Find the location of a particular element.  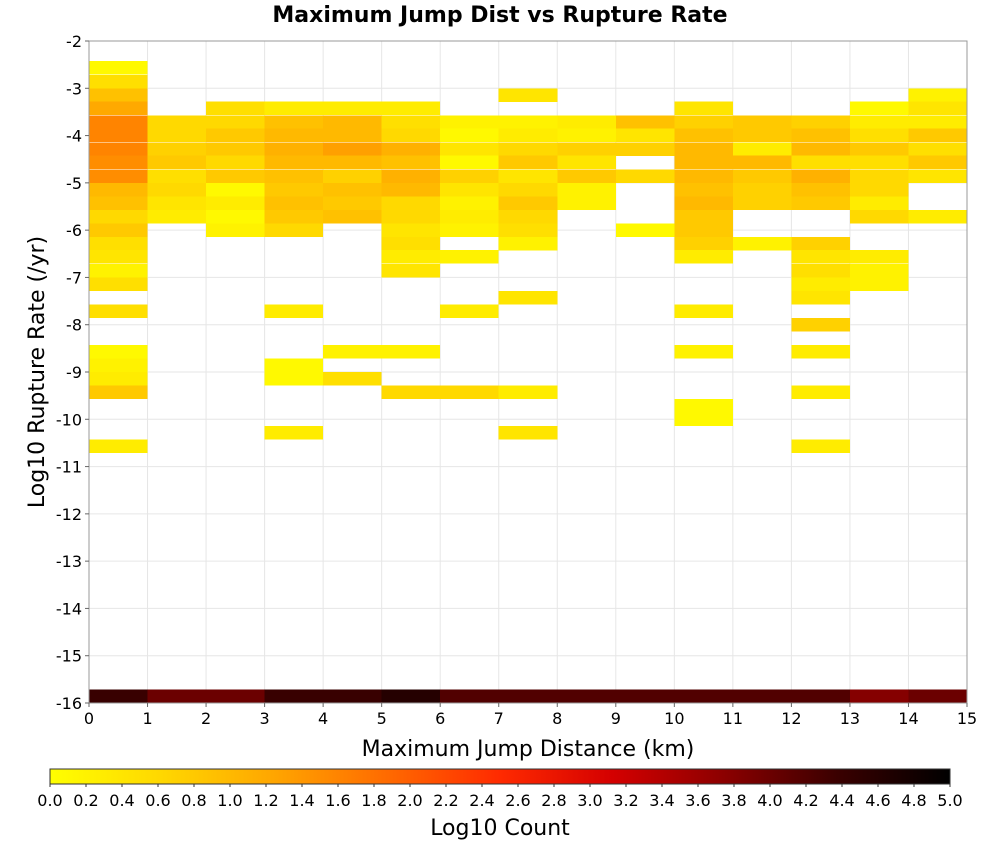

y-tick-label: -8 is located at coordinates (74, 325).